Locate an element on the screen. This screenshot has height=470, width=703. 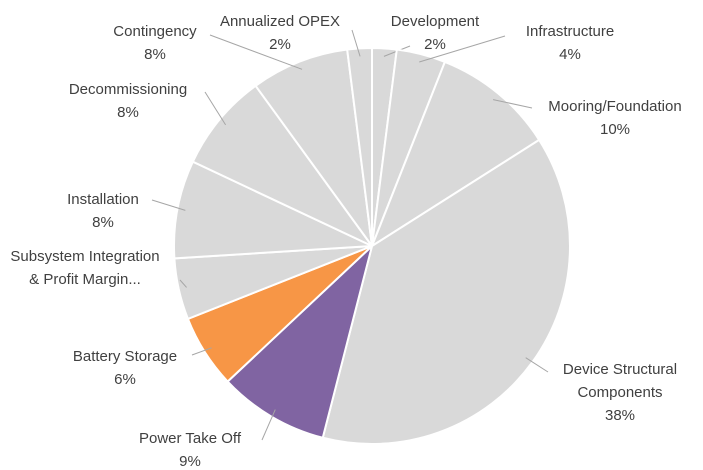
slice-label: Battery Storage 6% is located at coordinates (125, 368).